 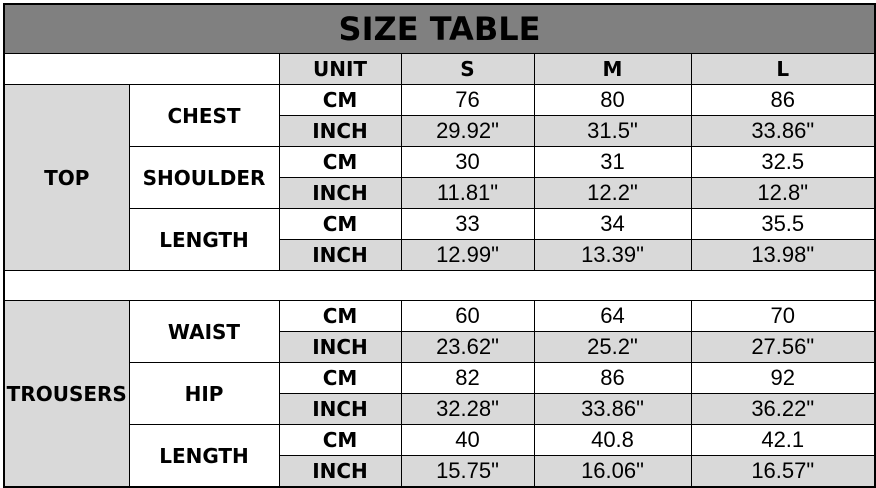 What do you see at coordinates (204, 331) in the screenshot?
I see `measure-label: WAIST` at bounding box center [204, 331].